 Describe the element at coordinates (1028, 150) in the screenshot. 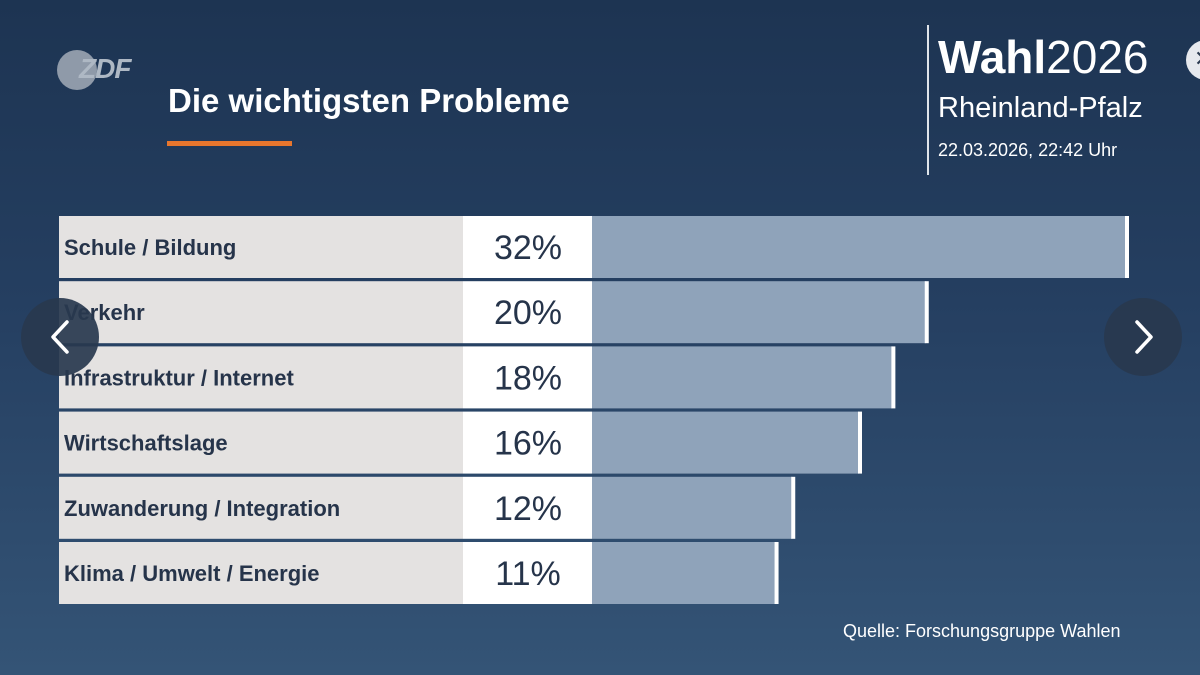

I see `brand-datetime: 22.03.2026, 22:42 Uhr` at that location.